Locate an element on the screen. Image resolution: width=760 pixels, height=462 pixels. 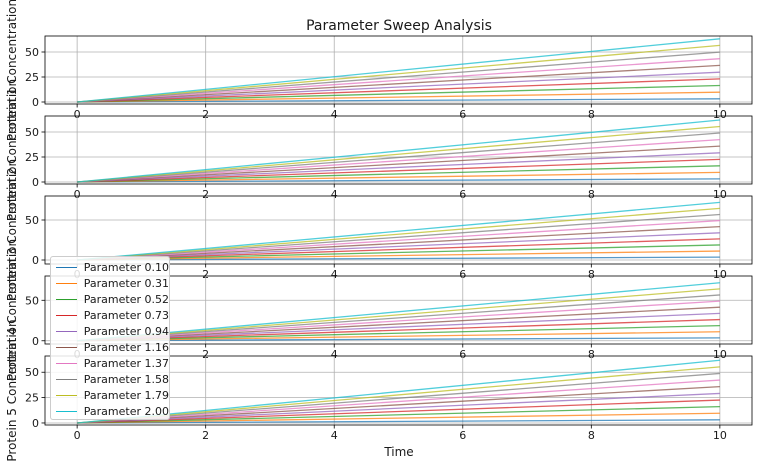
legend-label: Parameter 1.58 is located at coordinates (126, 379).